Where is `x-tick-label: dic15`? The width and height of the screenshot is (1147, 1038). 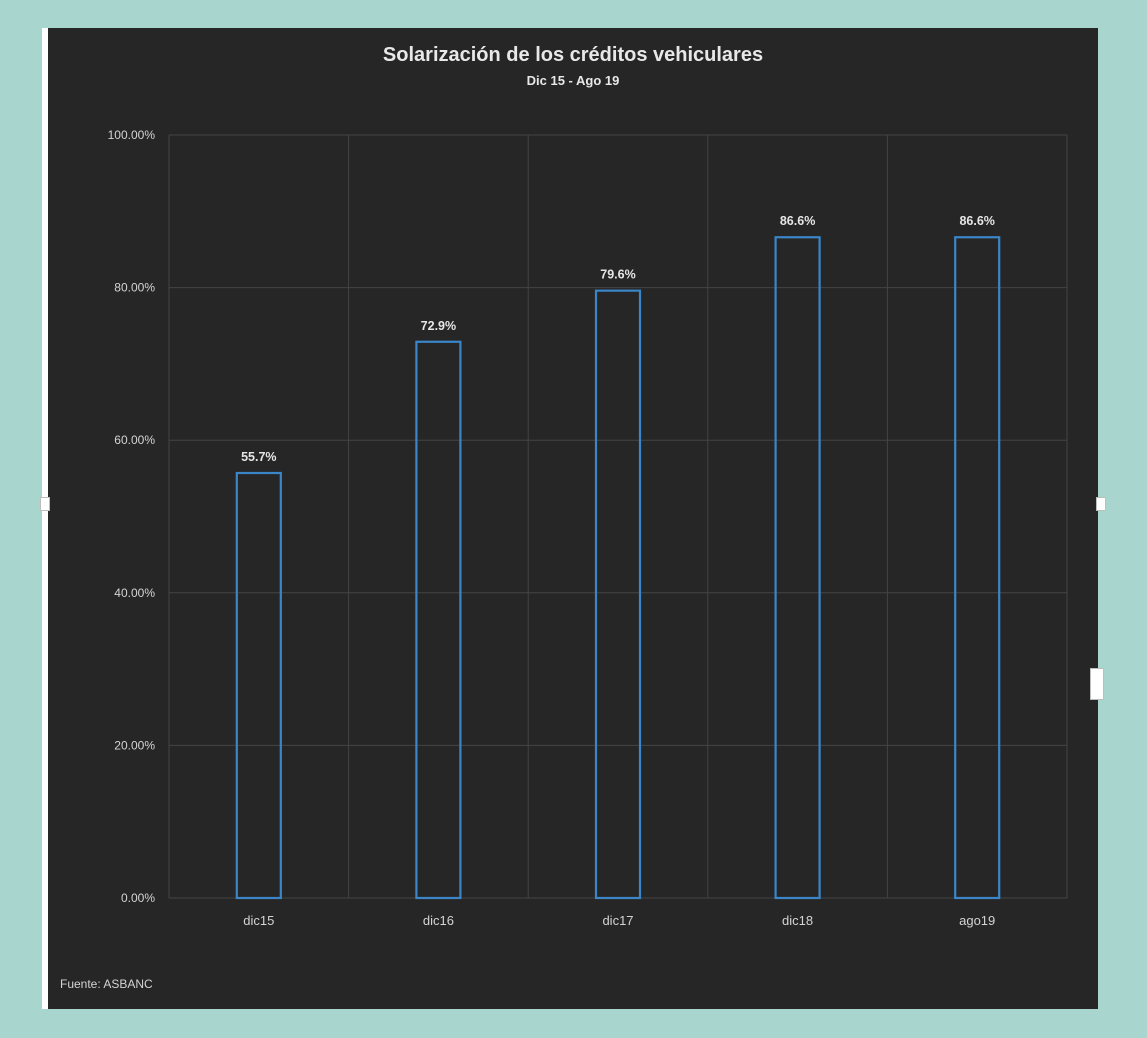 x-tick-label: dic15 is located at coordinates (258, 920).